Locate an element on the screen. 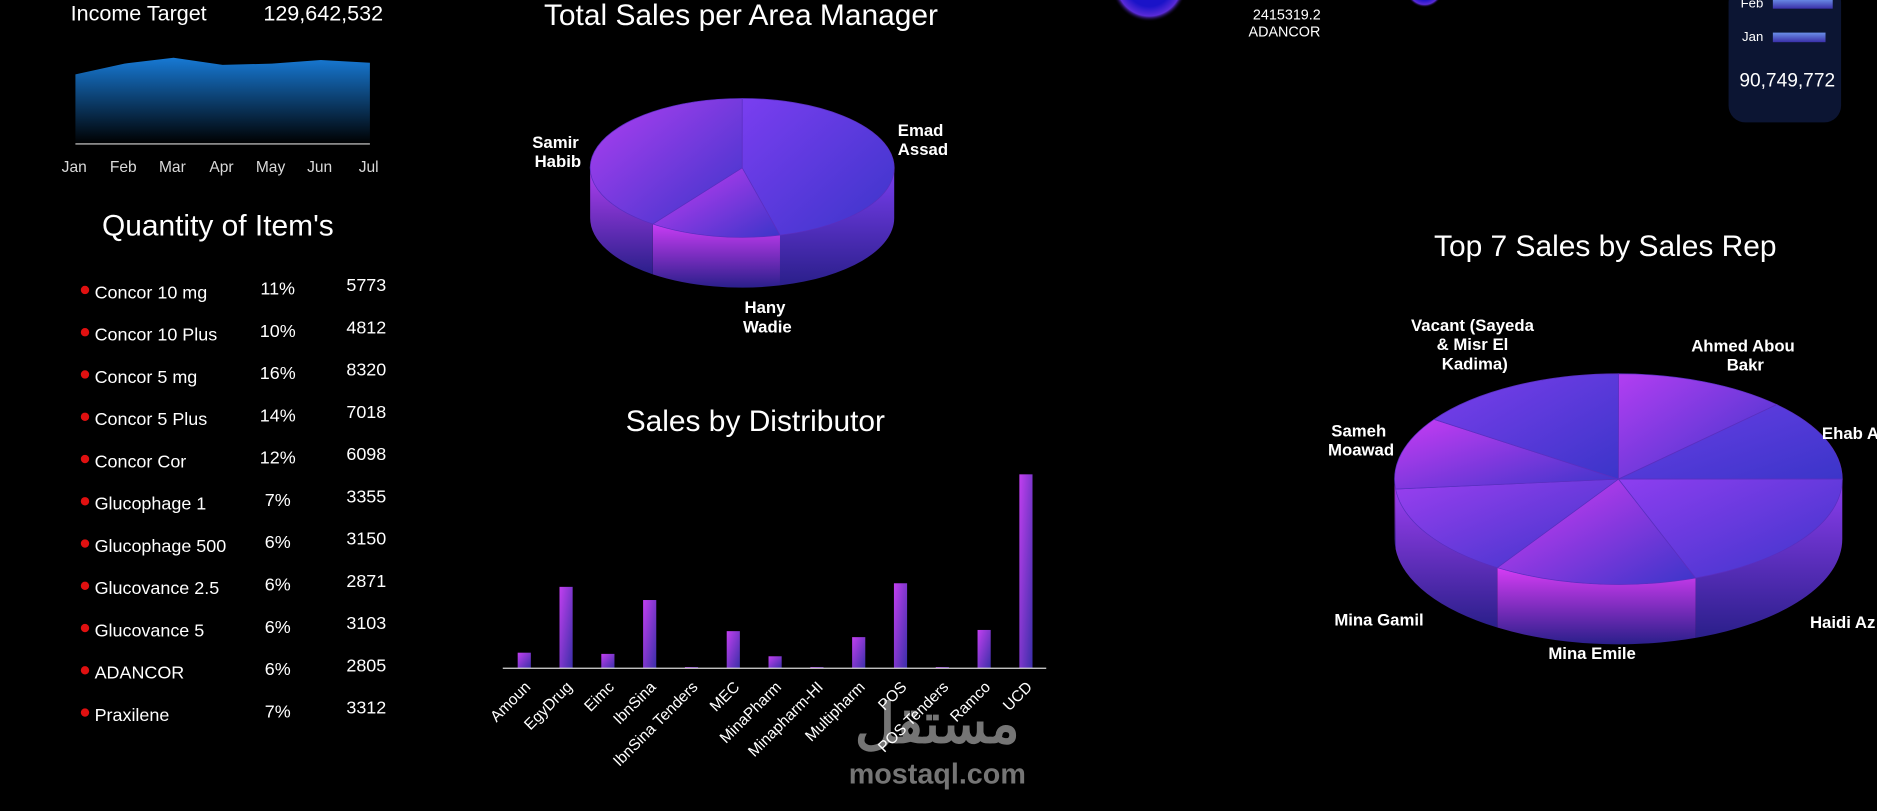 This screenshot has width=1877, height=811. x-tick-label: May is located at coordinates (271, 167).